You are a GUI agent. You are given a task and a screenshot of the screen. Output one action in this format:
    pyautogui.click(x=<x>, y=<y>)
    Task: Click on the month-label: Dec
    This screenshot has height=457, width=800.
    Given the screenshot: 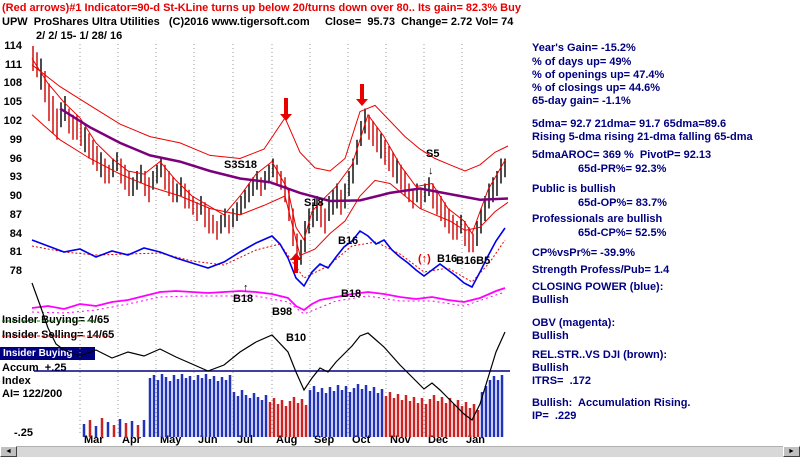 What is the action you would take?
    pyautogui.click(x=438, y=440)
    